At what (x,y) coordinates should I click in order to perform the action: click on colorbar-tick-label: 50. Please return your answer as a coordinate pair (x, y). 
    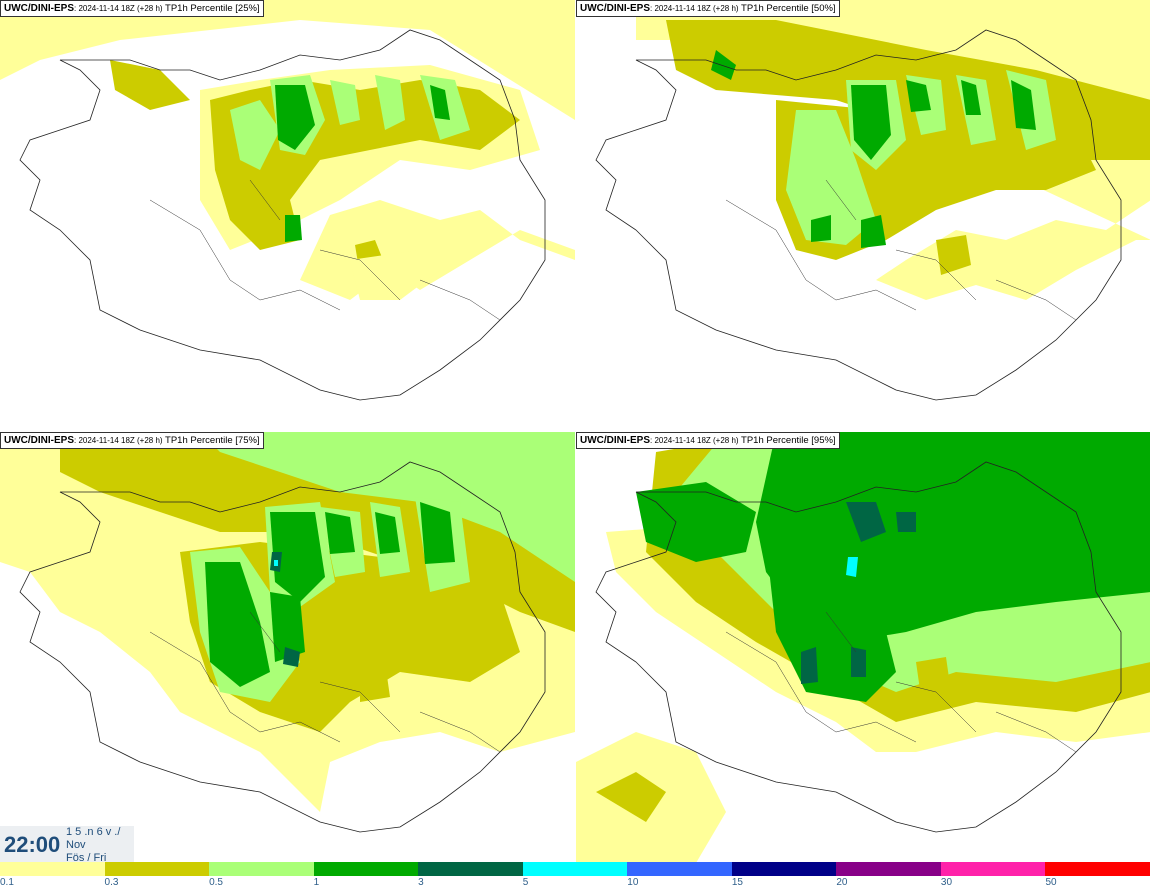
    Looking at the image, I should click on (1051, 882).